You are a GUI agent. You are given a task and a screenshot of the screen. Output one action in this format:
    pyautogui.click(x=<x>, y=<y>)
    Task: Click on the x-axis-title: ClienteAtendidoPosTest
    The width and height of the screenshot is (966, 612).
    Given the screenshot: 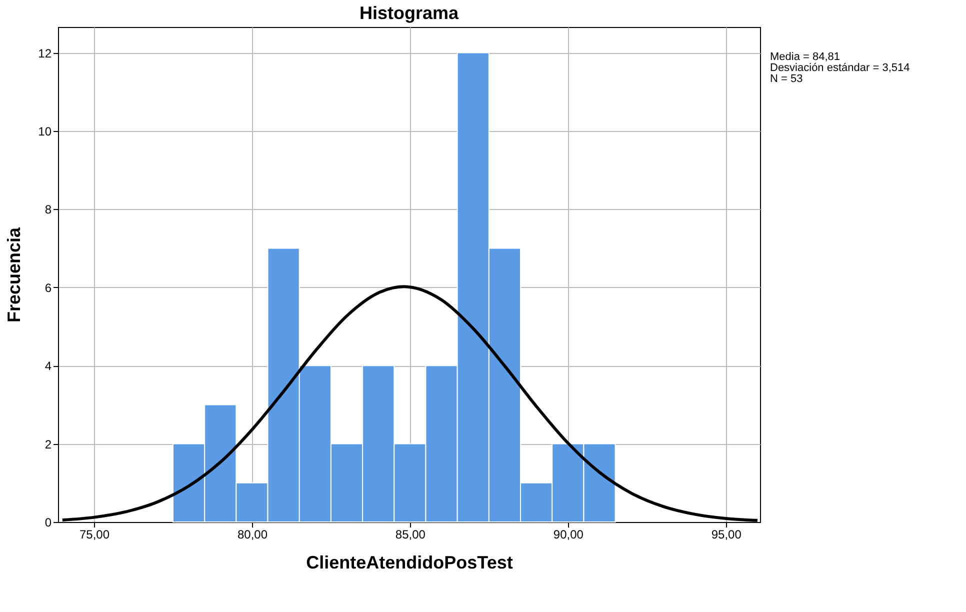 What is the action you would take?
    pyautogui.click(x=409, y=562)
    